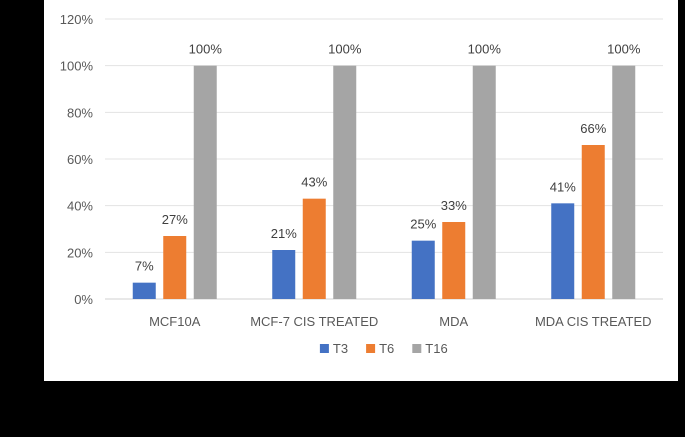 Image resolution: width=685 pixels, height=437 pixels. I want to click on y-axis-ticks: 0% 20% 40% 60% 80% 100% 120%, so click(77, 159).